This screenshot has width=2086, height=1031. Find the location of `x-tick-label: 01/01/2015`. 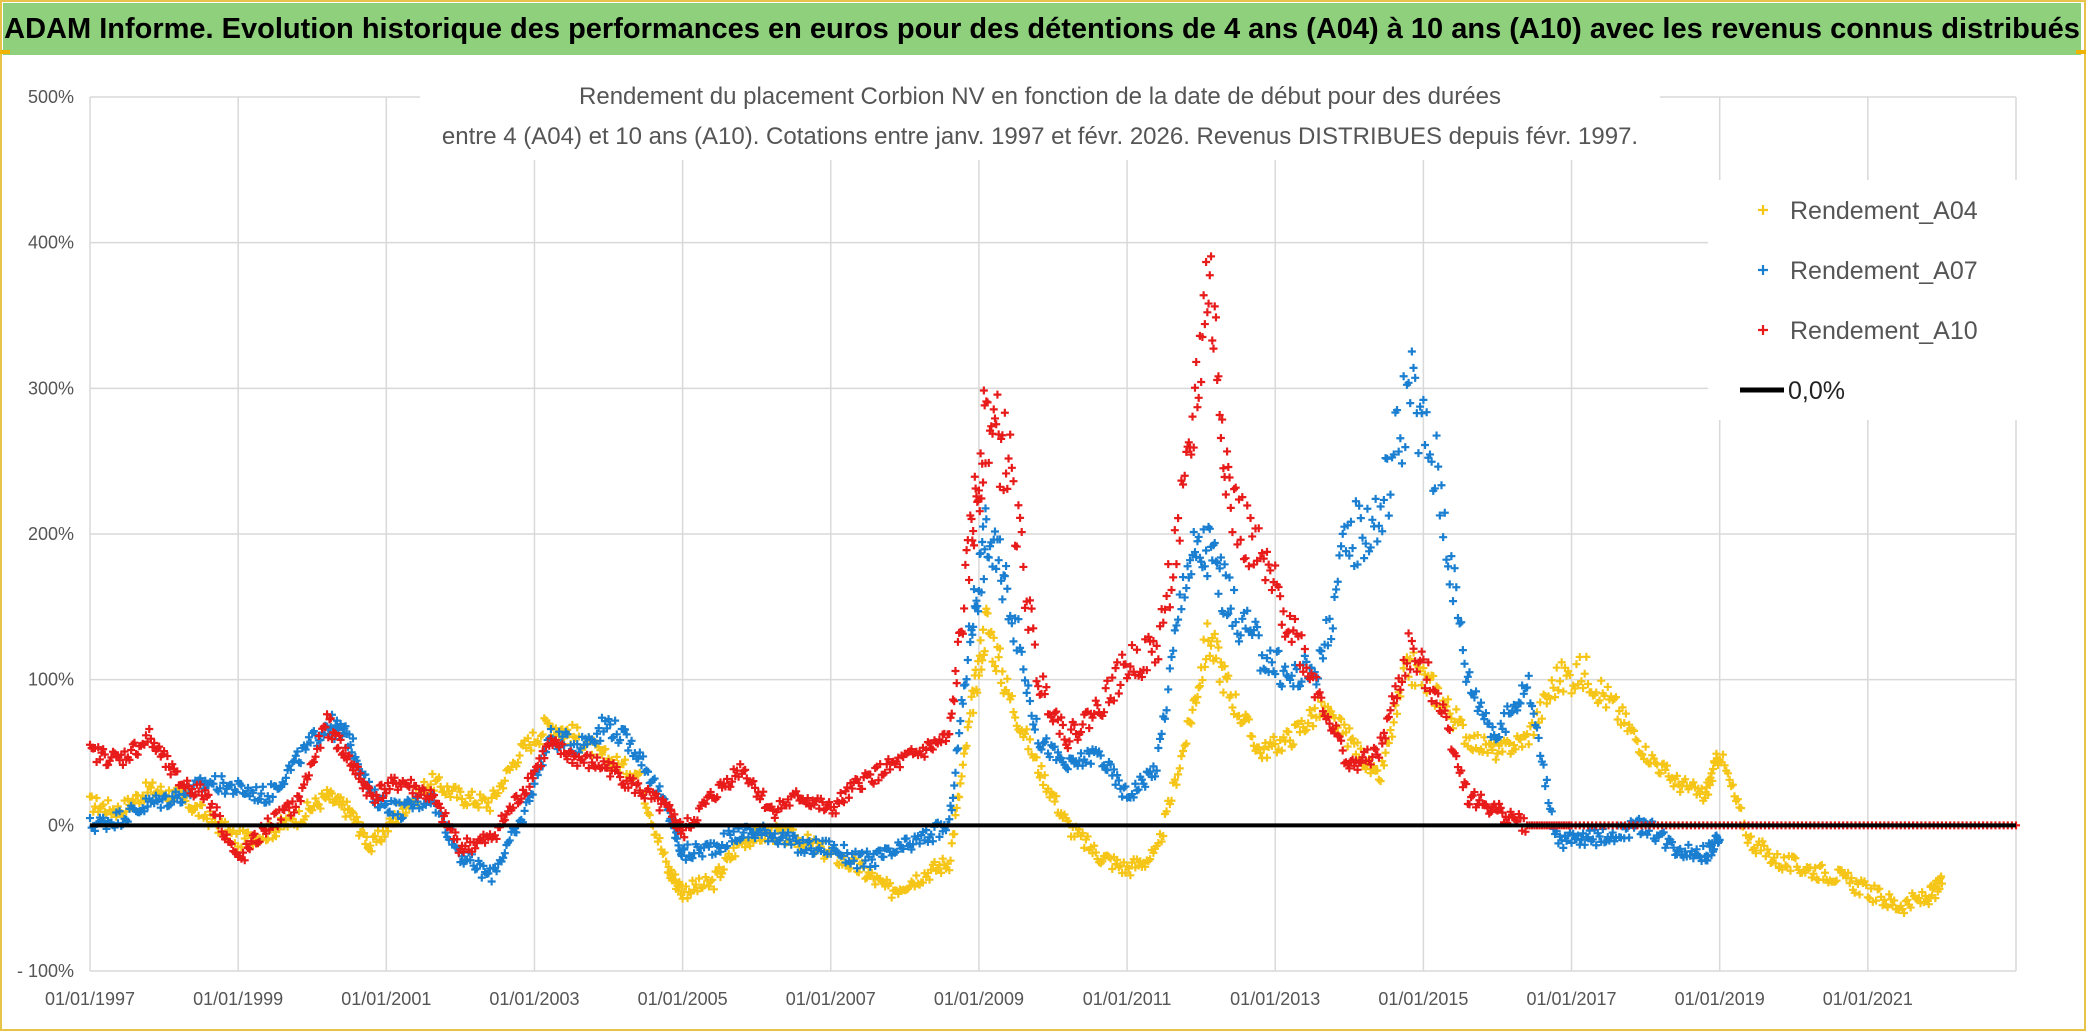

x-tick-label: 01/01/2015 is located at coordinates (1423, 999).